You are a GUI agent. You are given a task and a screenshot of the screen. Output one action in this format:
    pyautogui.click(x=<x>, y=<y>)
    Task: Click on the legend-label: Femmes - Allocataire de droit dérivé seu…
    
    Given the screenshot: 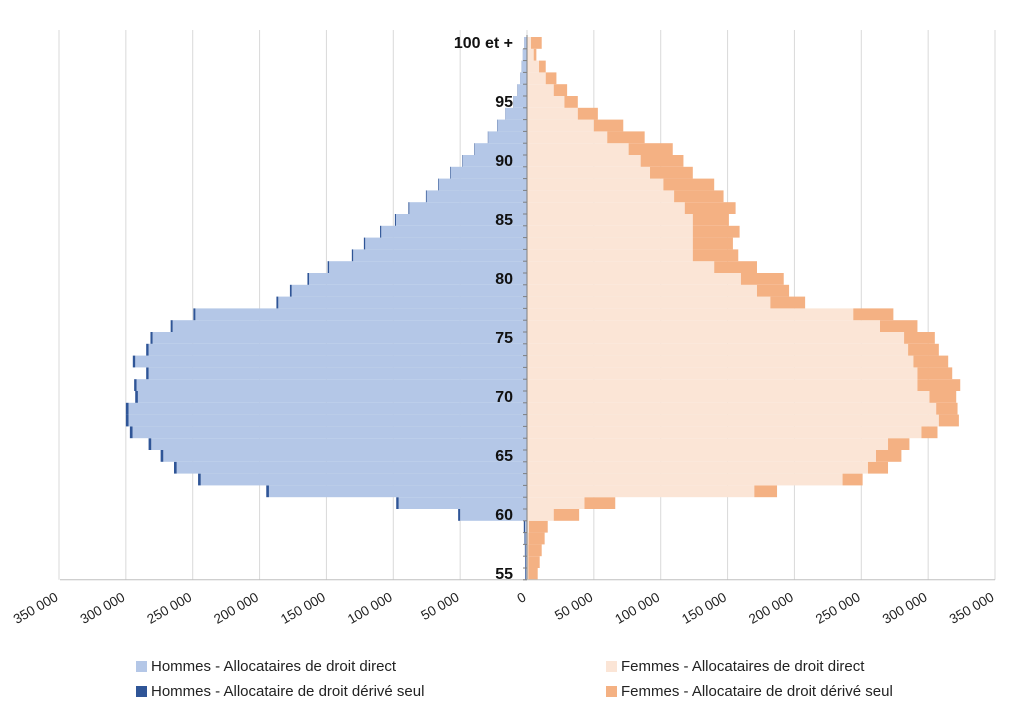 What is the action you would take?
    pyautogui.click(x=757, y=691)
    